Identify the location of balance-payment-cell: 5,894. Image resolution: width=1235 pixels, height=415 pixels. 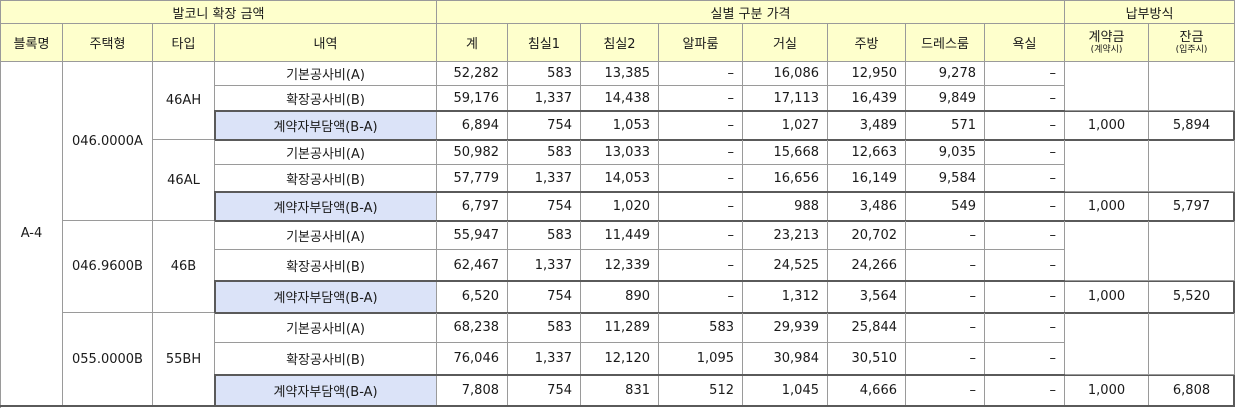
(1192, 125).